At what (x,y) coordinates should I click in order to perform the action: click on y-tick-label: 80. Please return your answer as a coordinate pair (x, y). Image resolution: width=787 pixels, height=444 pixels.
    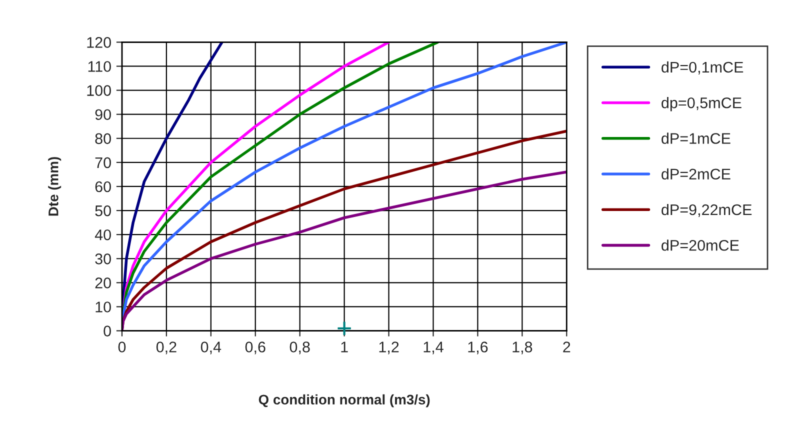
    Looking at the image, I should click on (103, 138).